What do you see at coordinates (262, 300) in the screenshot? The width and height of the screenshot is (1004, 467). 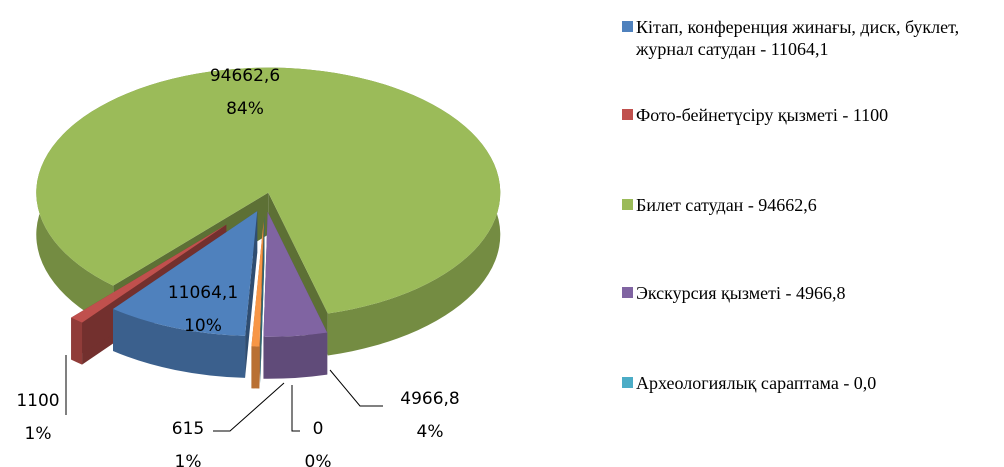 I see `slice-wall` at bounding box center [262, 300].